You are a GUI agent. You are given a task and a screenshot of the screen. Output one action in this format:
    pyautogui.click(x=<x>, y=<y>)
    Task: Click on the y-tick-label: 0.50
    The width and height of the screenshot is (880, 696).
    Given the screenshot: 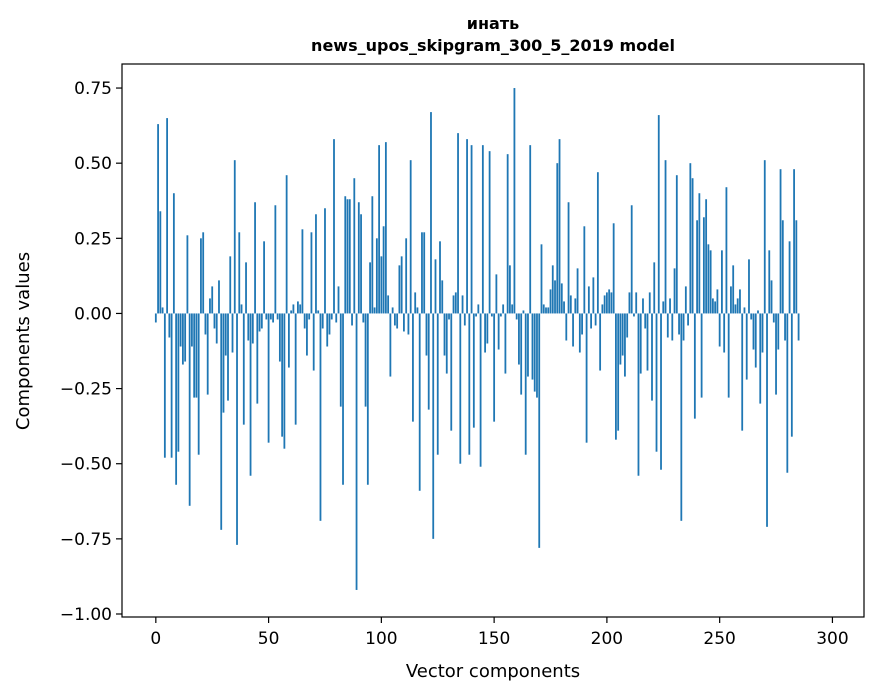 What is the action you would take?
    pyautogui.click(x=93, y=164)
    